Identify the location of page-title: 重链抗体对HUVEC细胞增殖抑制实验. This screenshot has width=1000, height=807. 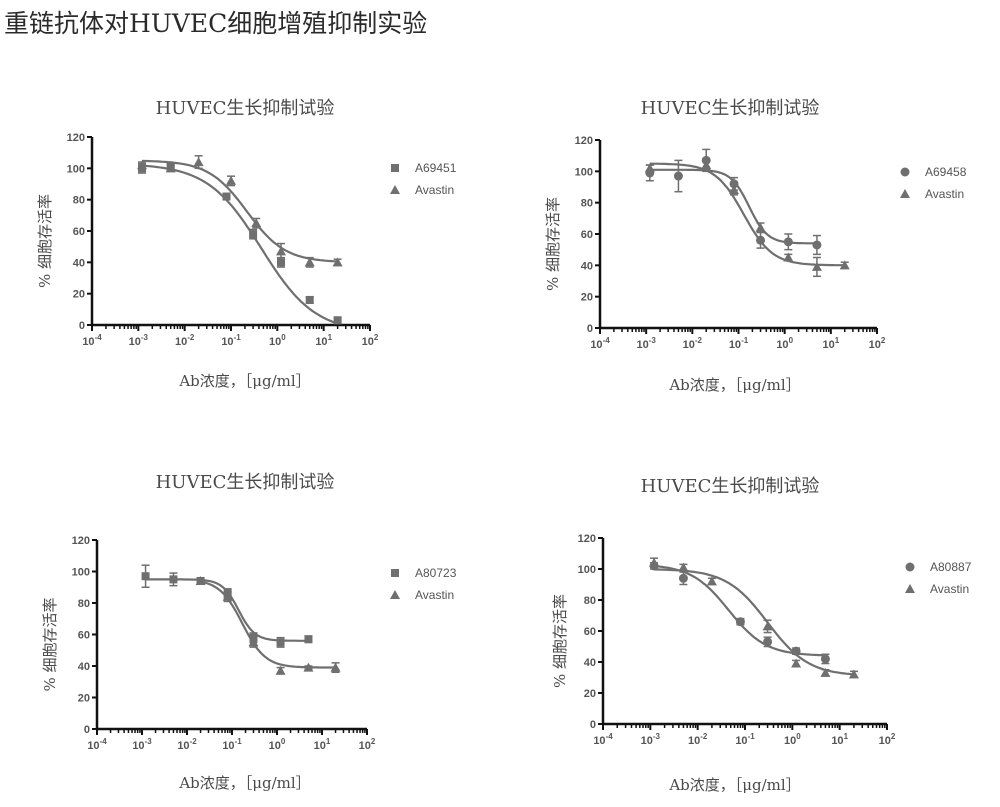
(216, 23).